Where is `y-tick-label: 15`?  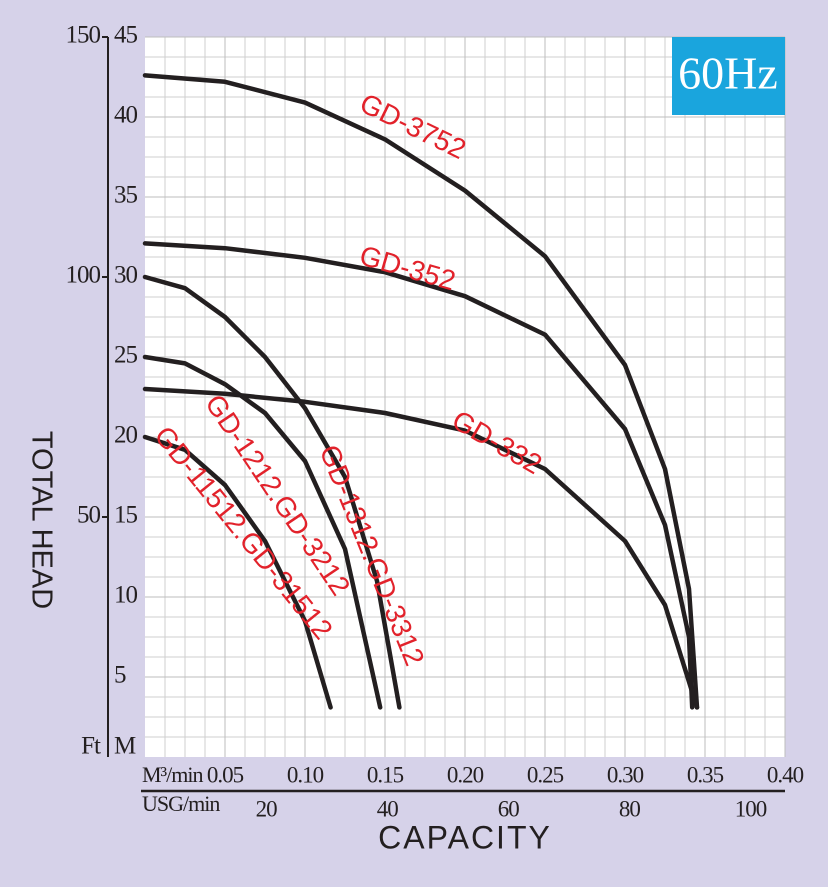
y-tick-label: 15 is located at coordinates (126, 515).